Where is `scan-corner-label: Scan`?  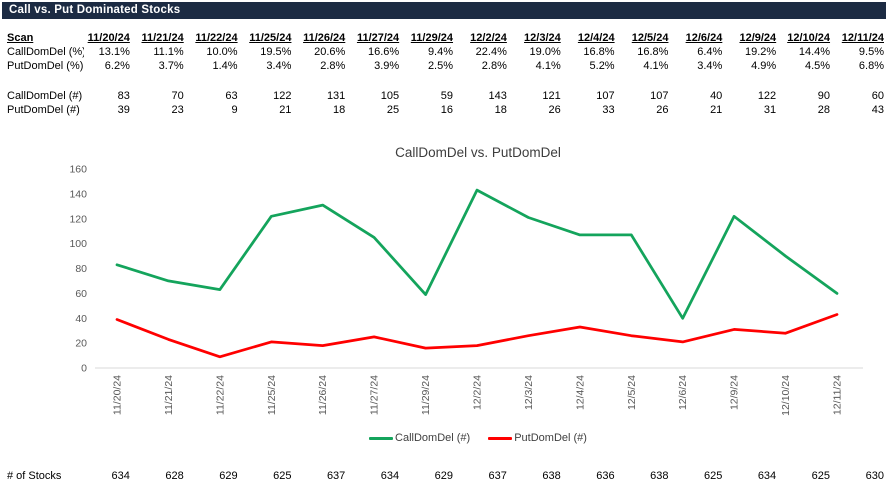
scan-corner-label: Scan is located at coordinates (20, 38).